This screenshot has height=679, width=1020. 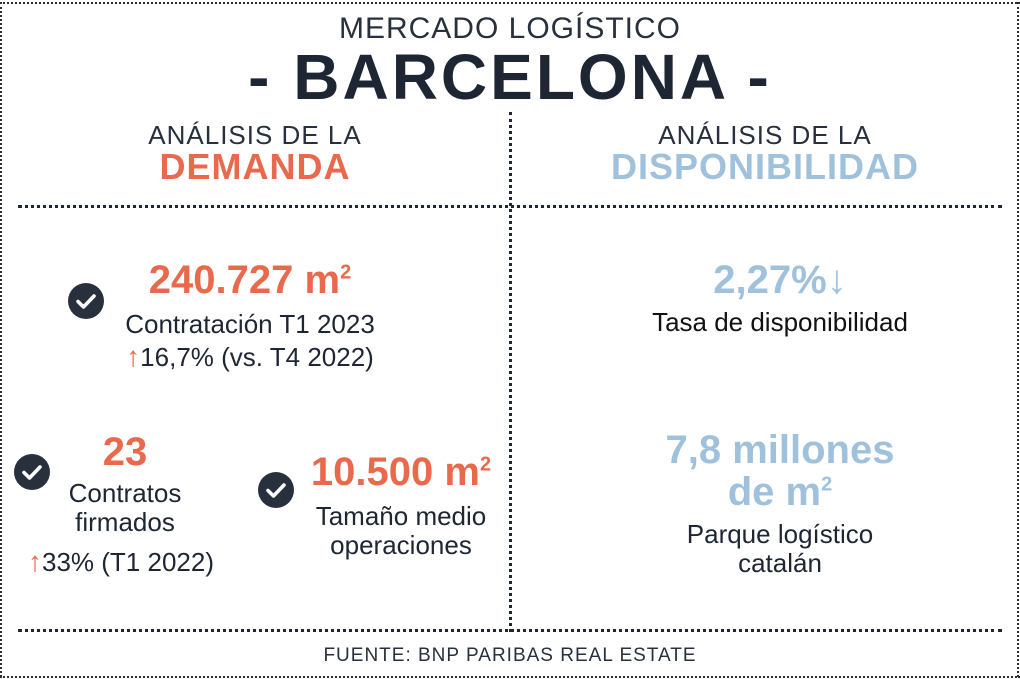 What do you see at coordinates (244, 280) in the screenshot?
I see `contratacion-number: 240.727 m` at bounding box center [244, 280].